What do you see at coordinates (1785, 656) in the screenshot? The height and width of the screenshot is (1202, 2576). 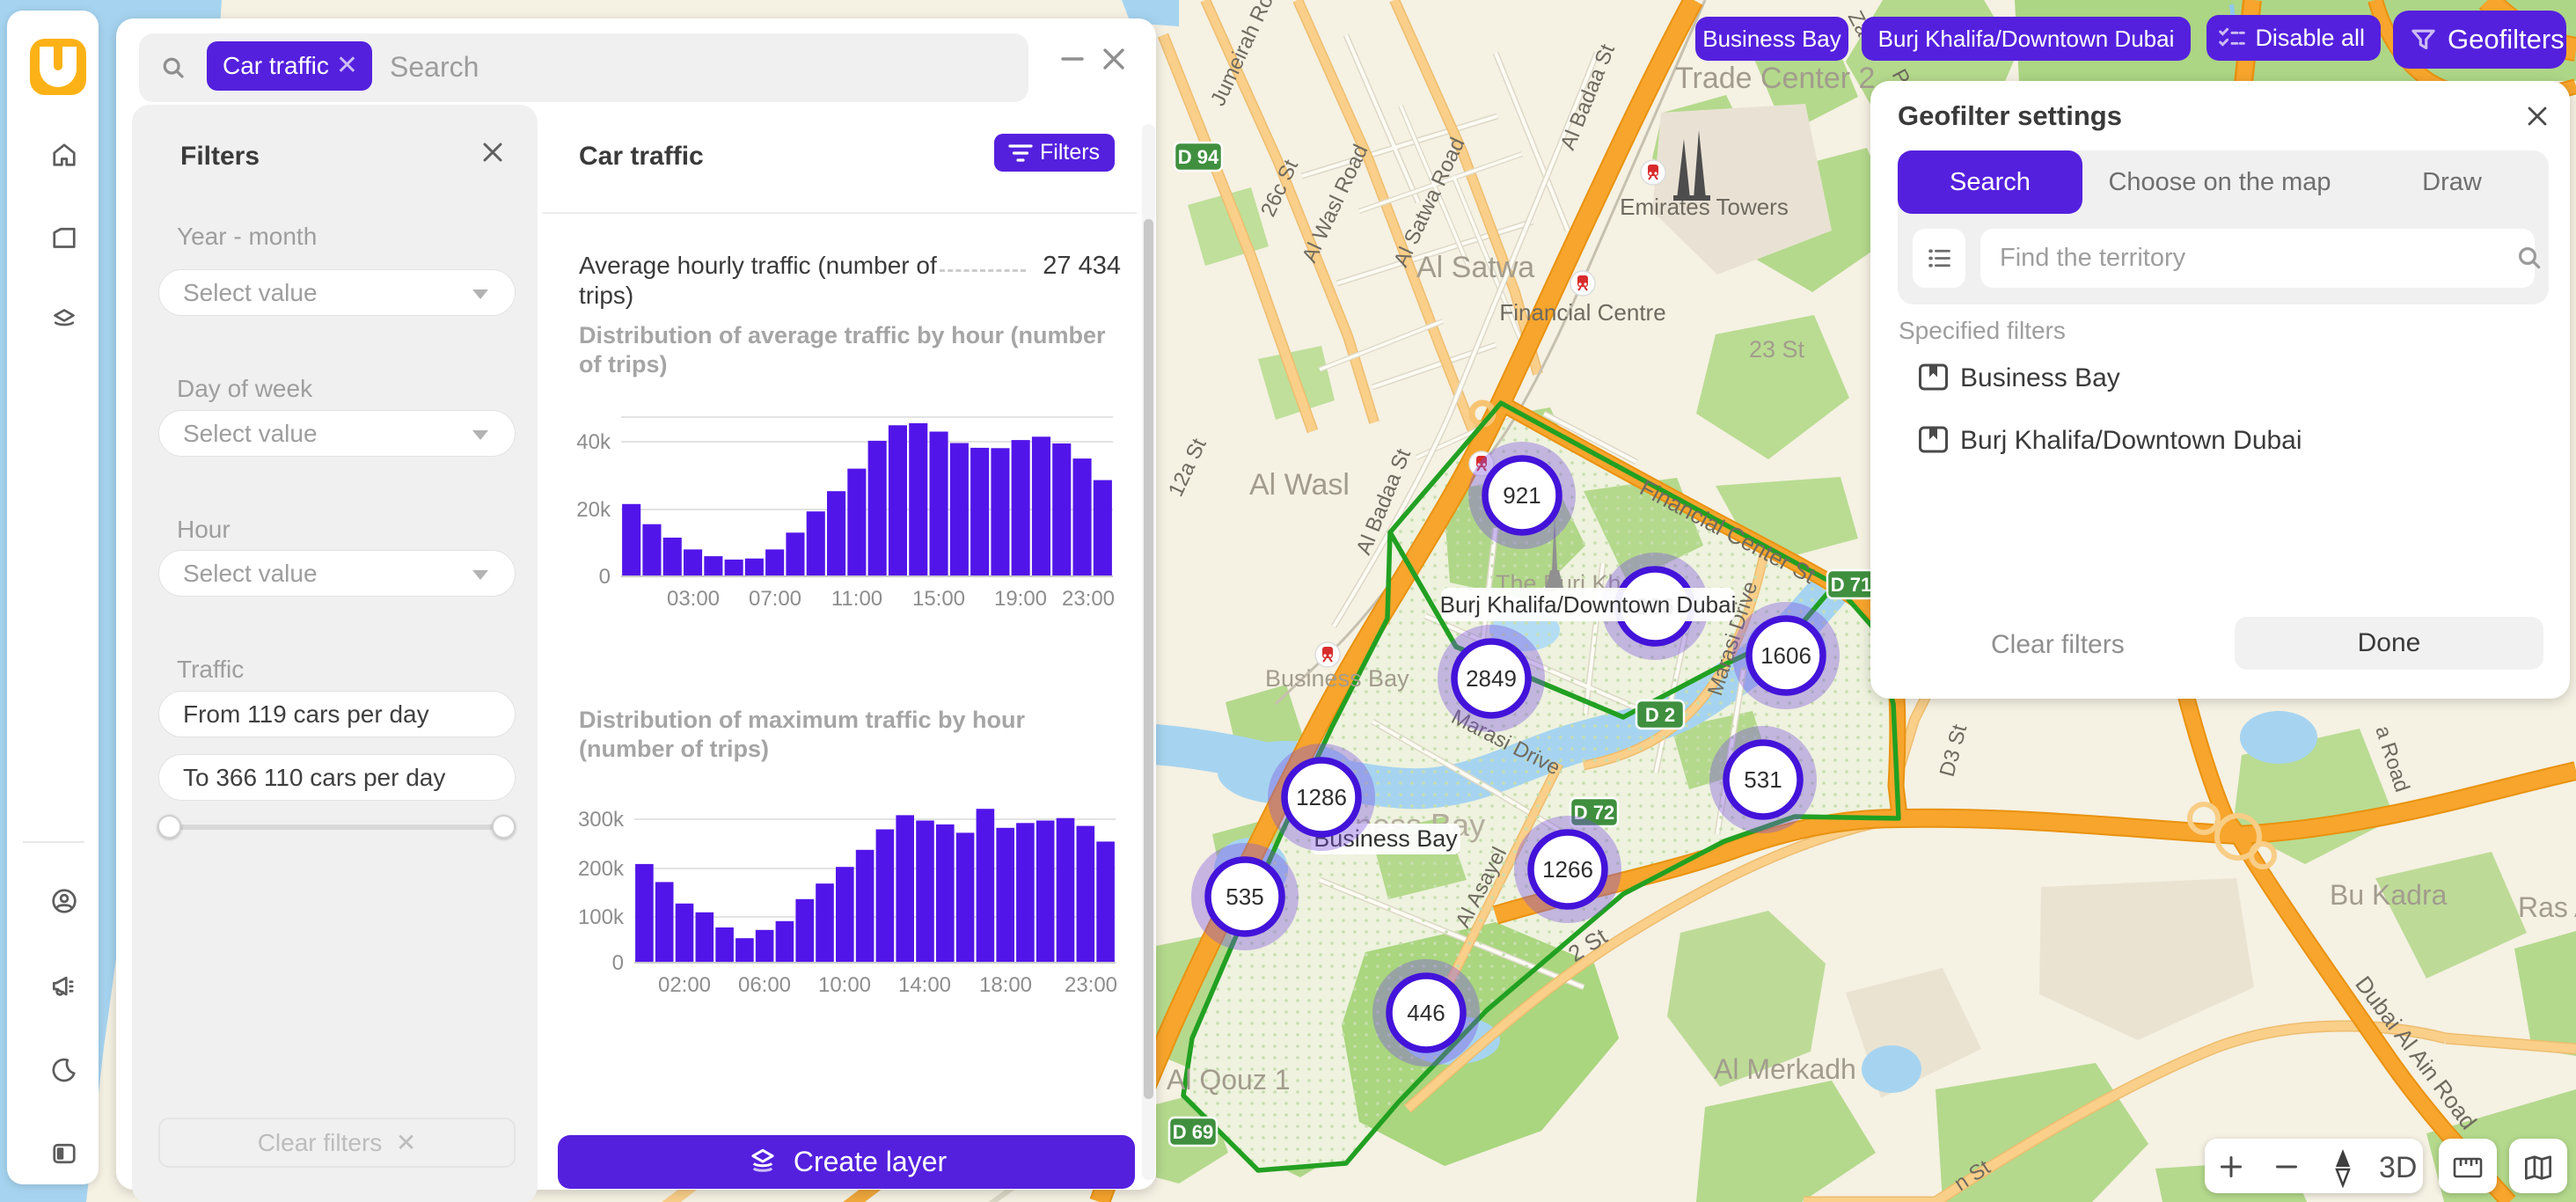 I see `svg-text: 1606` at bounding box center [1785, 656].